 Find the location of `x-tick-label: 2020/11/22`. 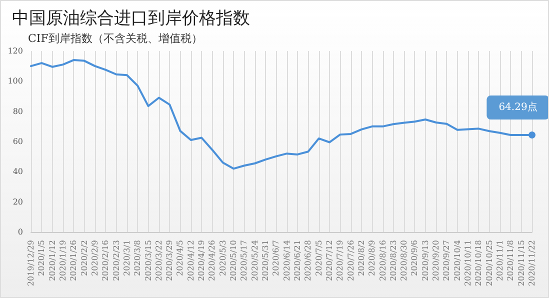

x-tick-label: 2020/11/22 is located at coordinates (532, 263).